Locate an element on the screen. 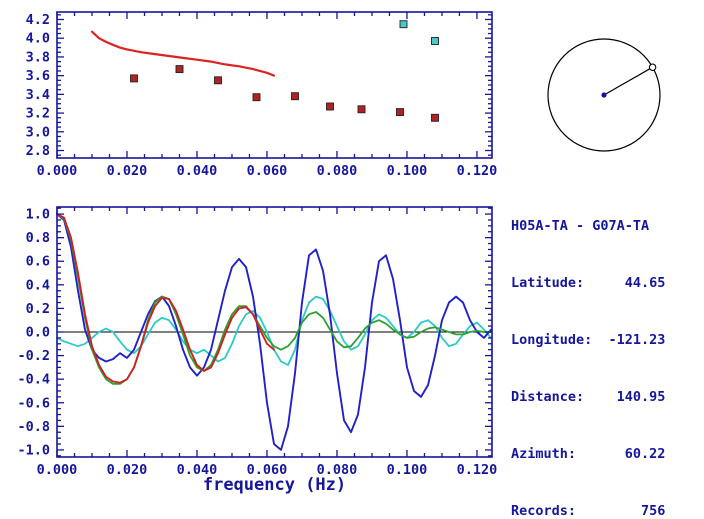  y-tick-label: 1.0 is located at coordinates (38, 215).